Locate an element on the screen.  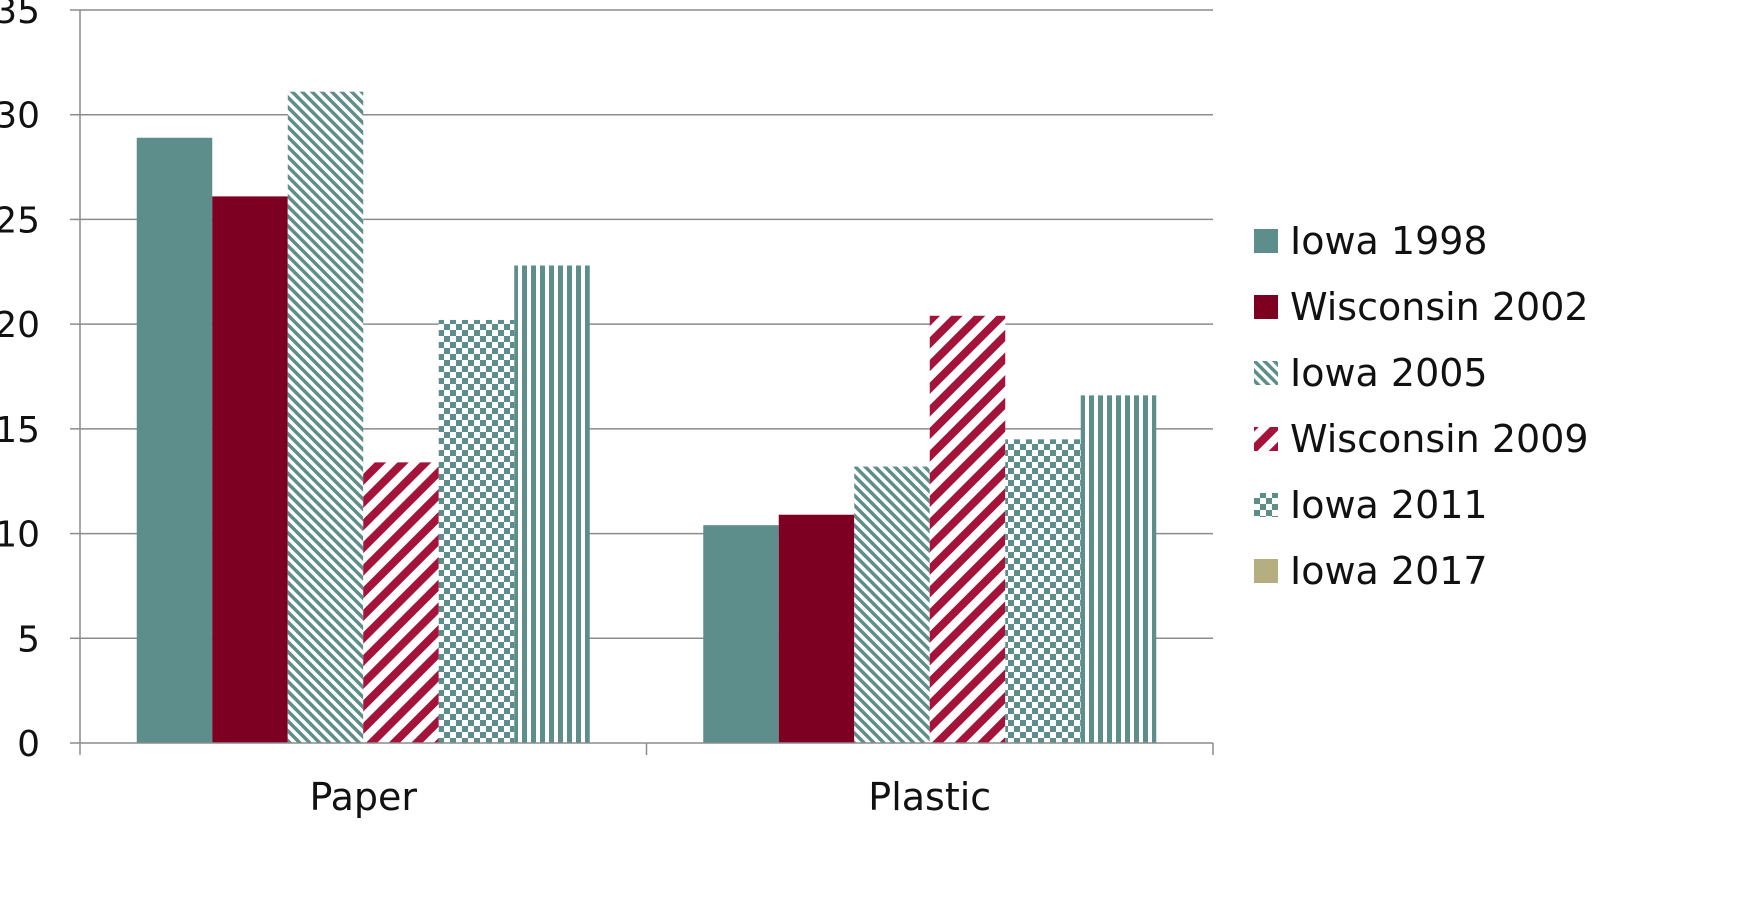
legend-label-iowa-2005: Iowa 2005 is located at coordinates (1389, 373).